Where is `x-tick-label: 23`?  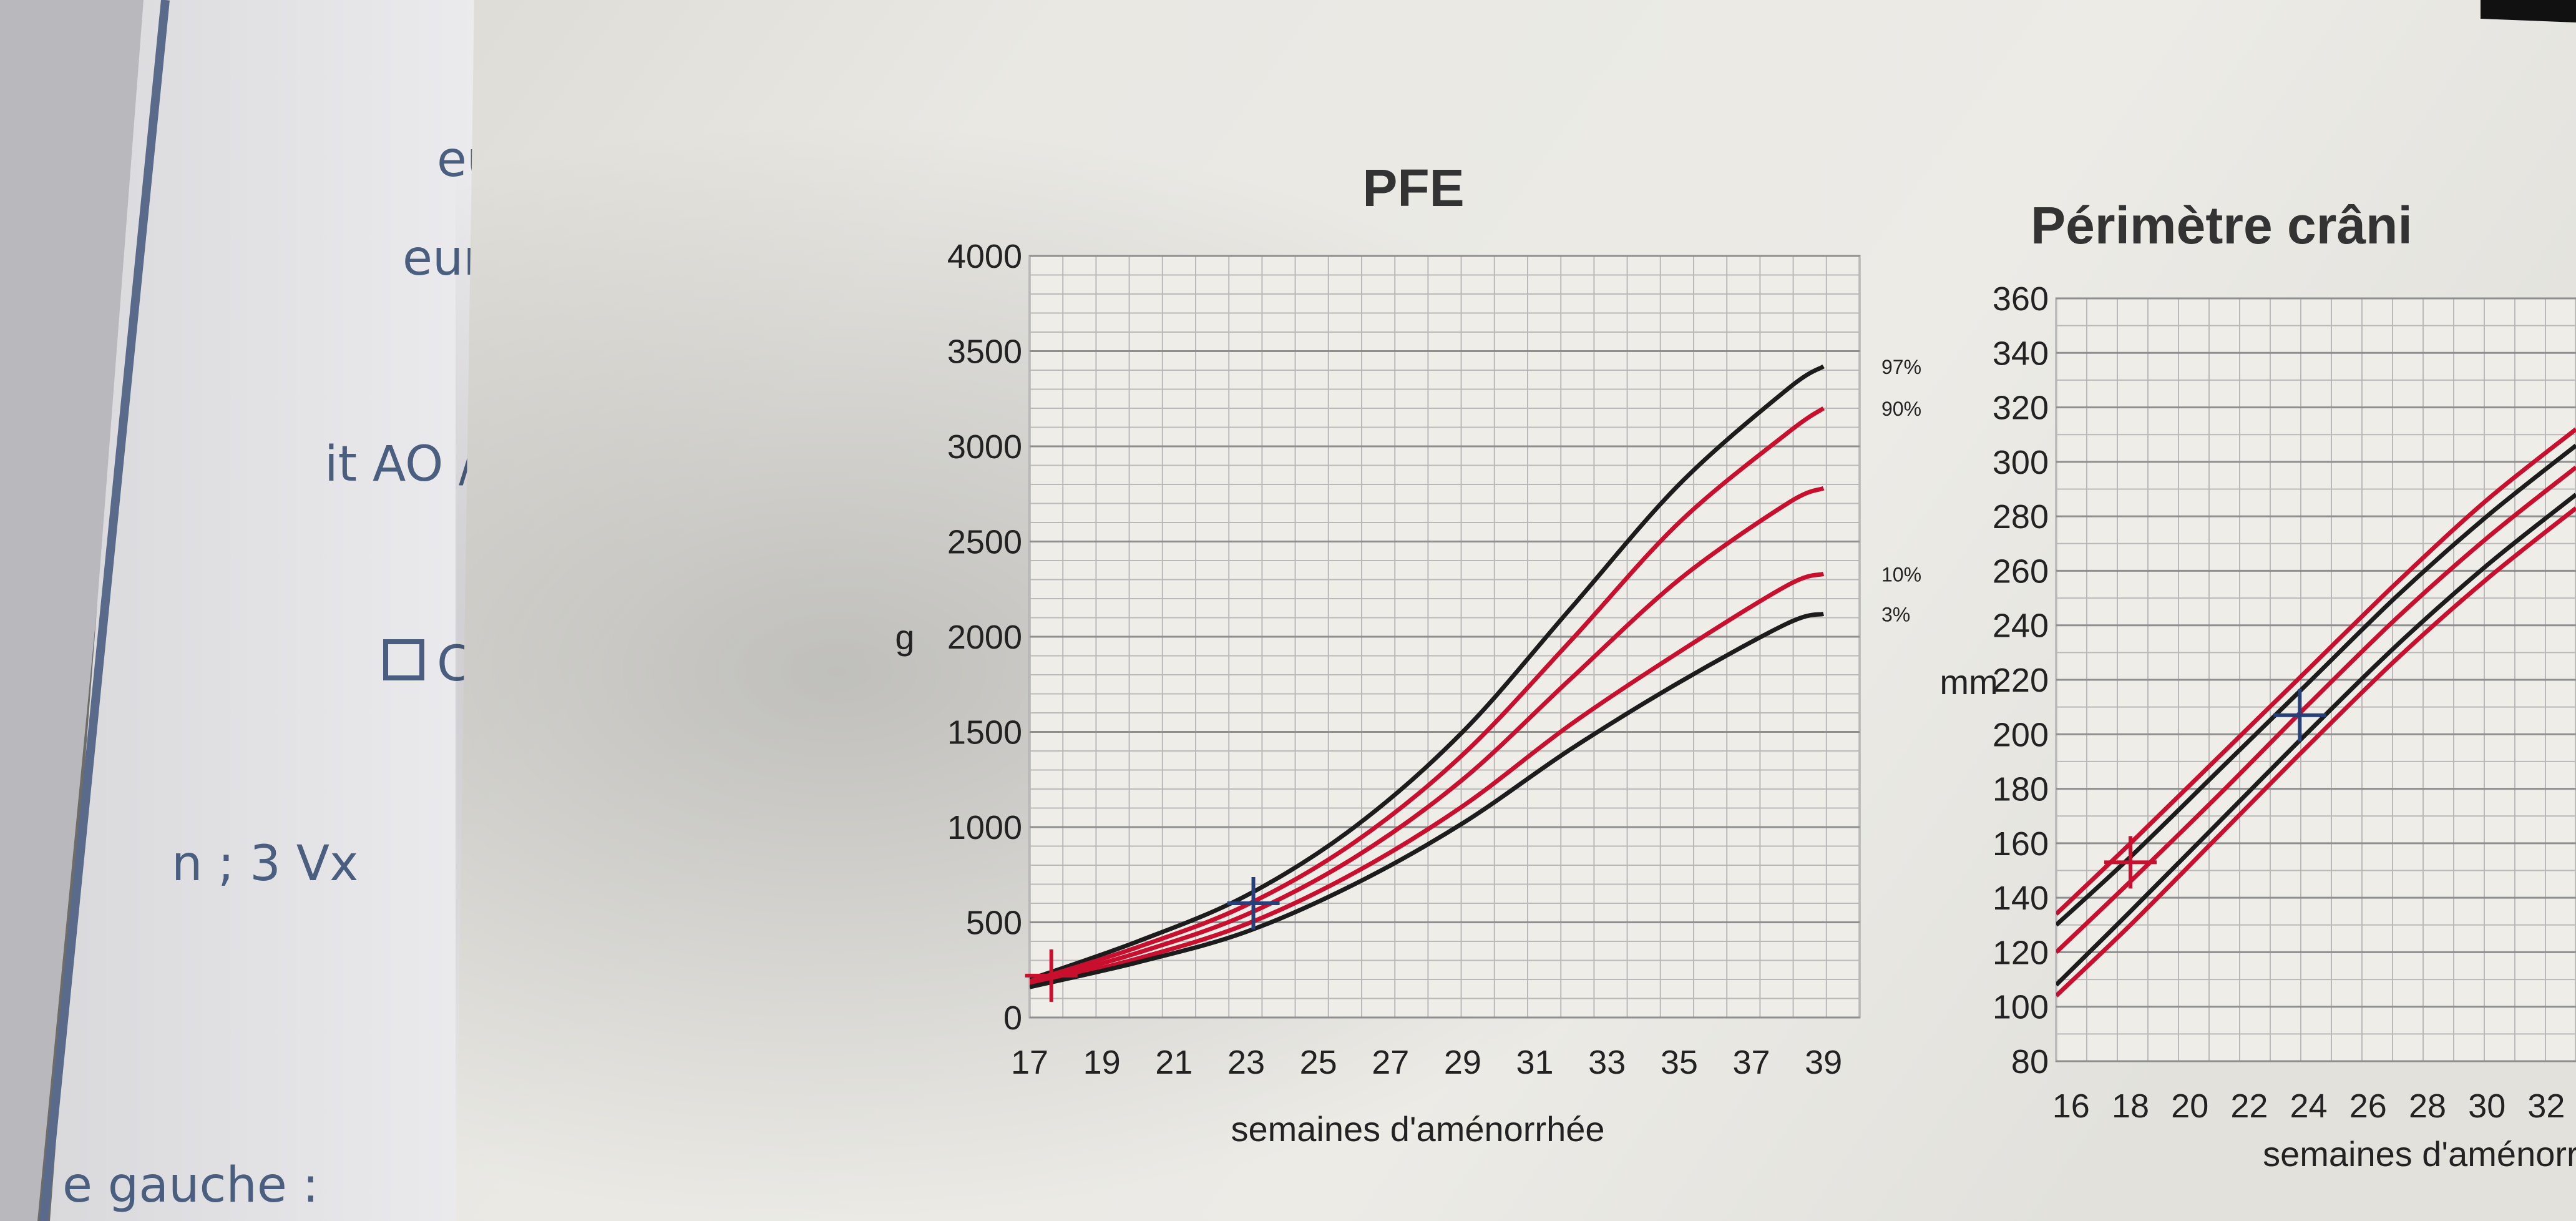 x-tick-label: 23 is located at coordinates (1246, 1062).